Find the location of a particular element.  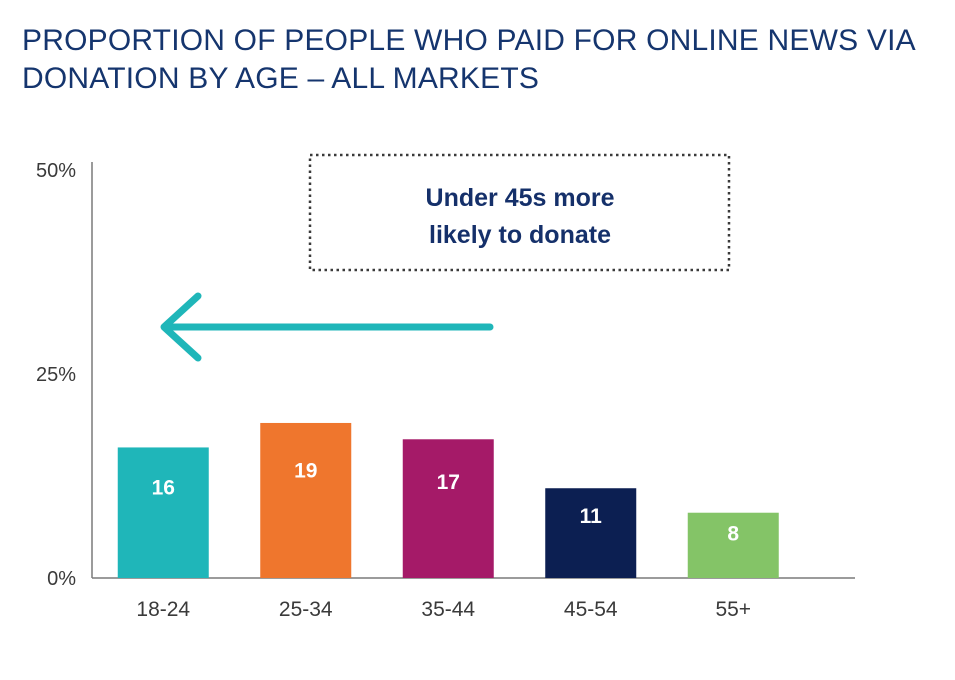

annotation-line-2: likely to donate is located at coordinates (520, 235).